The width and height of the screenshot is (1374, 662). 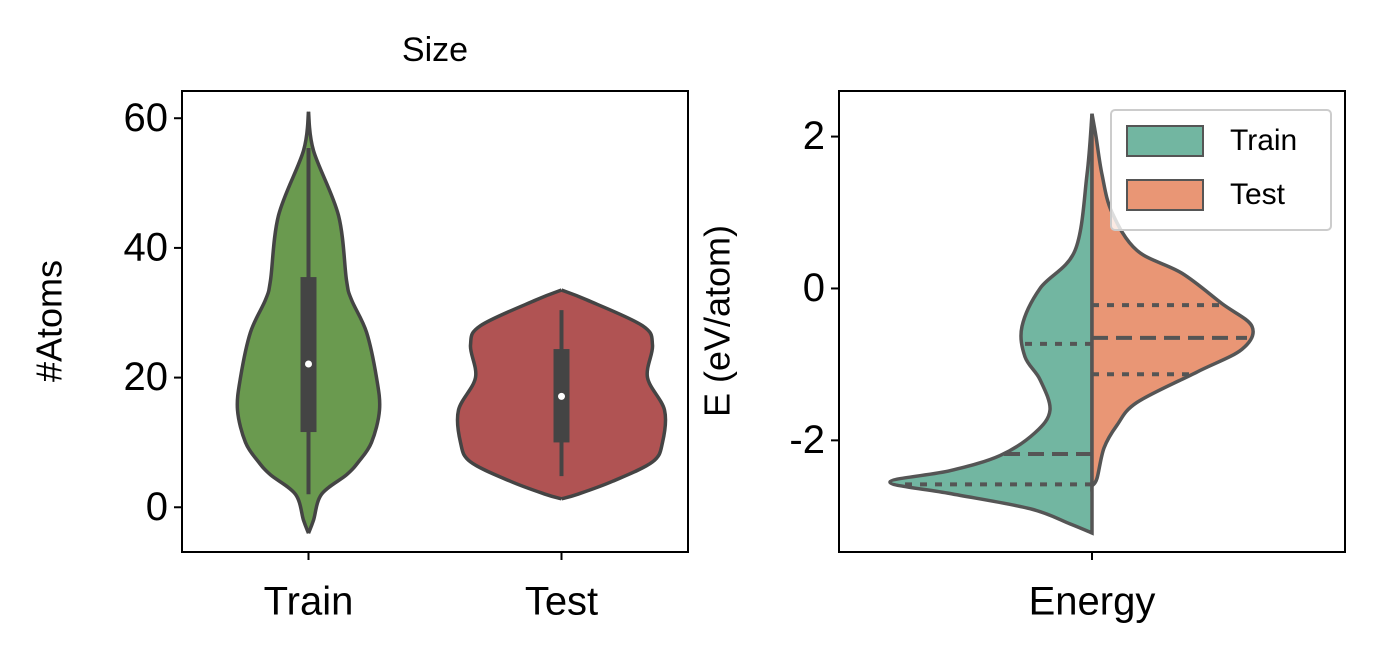 What do you see at coordinates (814, 136) in the screenshot?
I see `y-tick-label: 2` at bounding box center [814, 136].